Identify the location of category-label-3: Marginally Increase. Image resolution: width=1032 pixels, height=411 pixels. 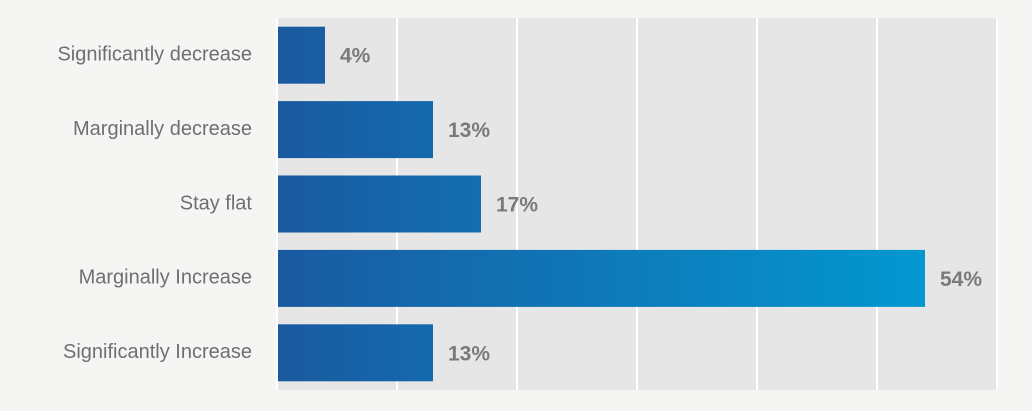
(165, 278).